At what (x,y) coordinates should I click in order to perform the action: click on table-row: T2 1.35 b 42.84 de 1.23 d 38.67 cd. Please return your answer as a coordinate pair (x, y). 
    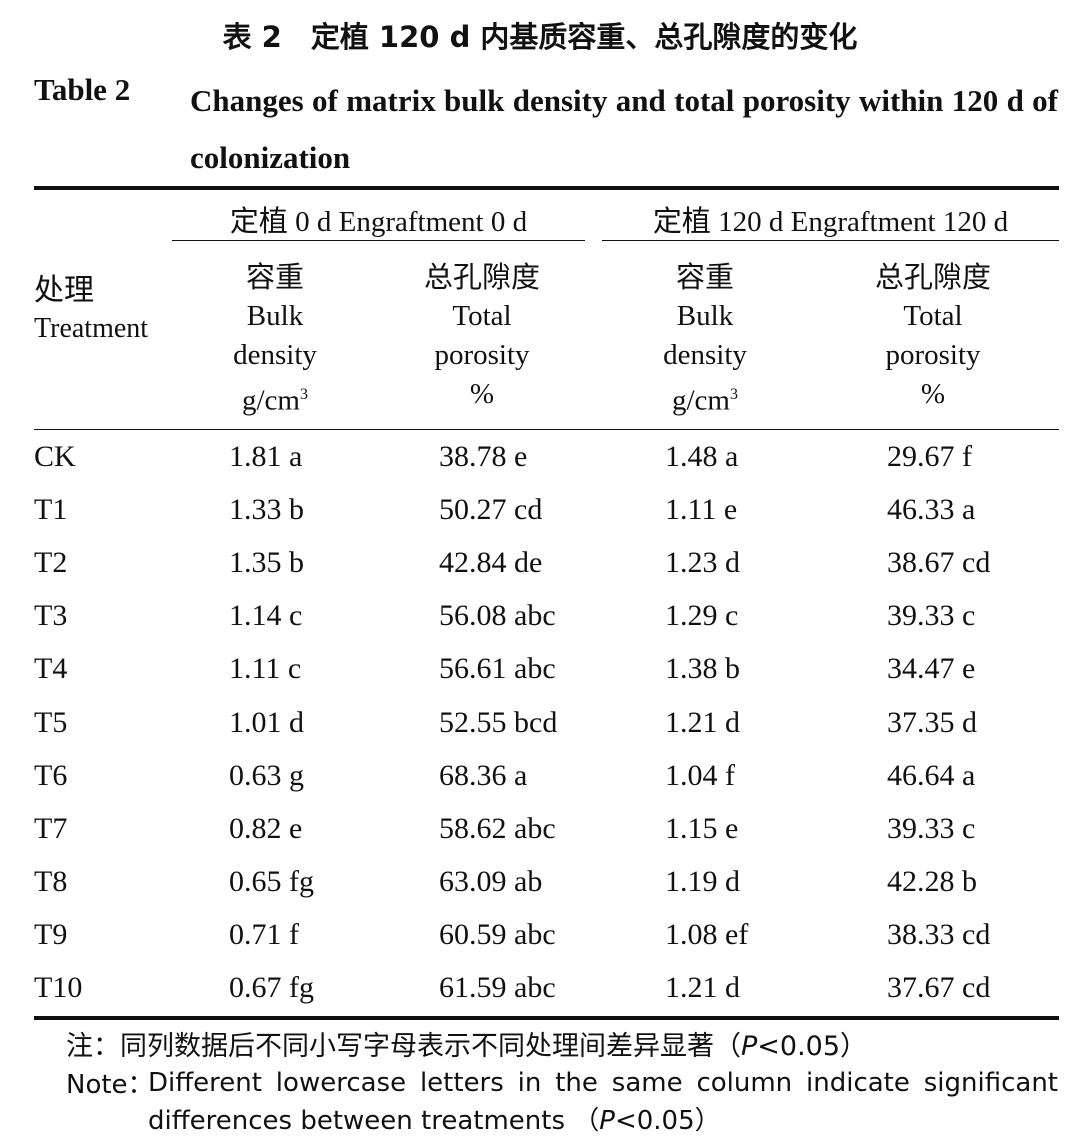
    Looking at the image, I should click on (546, 562).